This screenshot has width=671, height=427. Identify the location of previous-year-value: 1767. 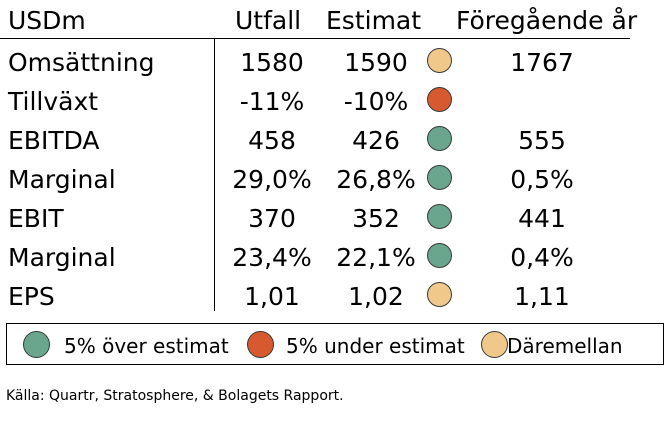
(542, 62).